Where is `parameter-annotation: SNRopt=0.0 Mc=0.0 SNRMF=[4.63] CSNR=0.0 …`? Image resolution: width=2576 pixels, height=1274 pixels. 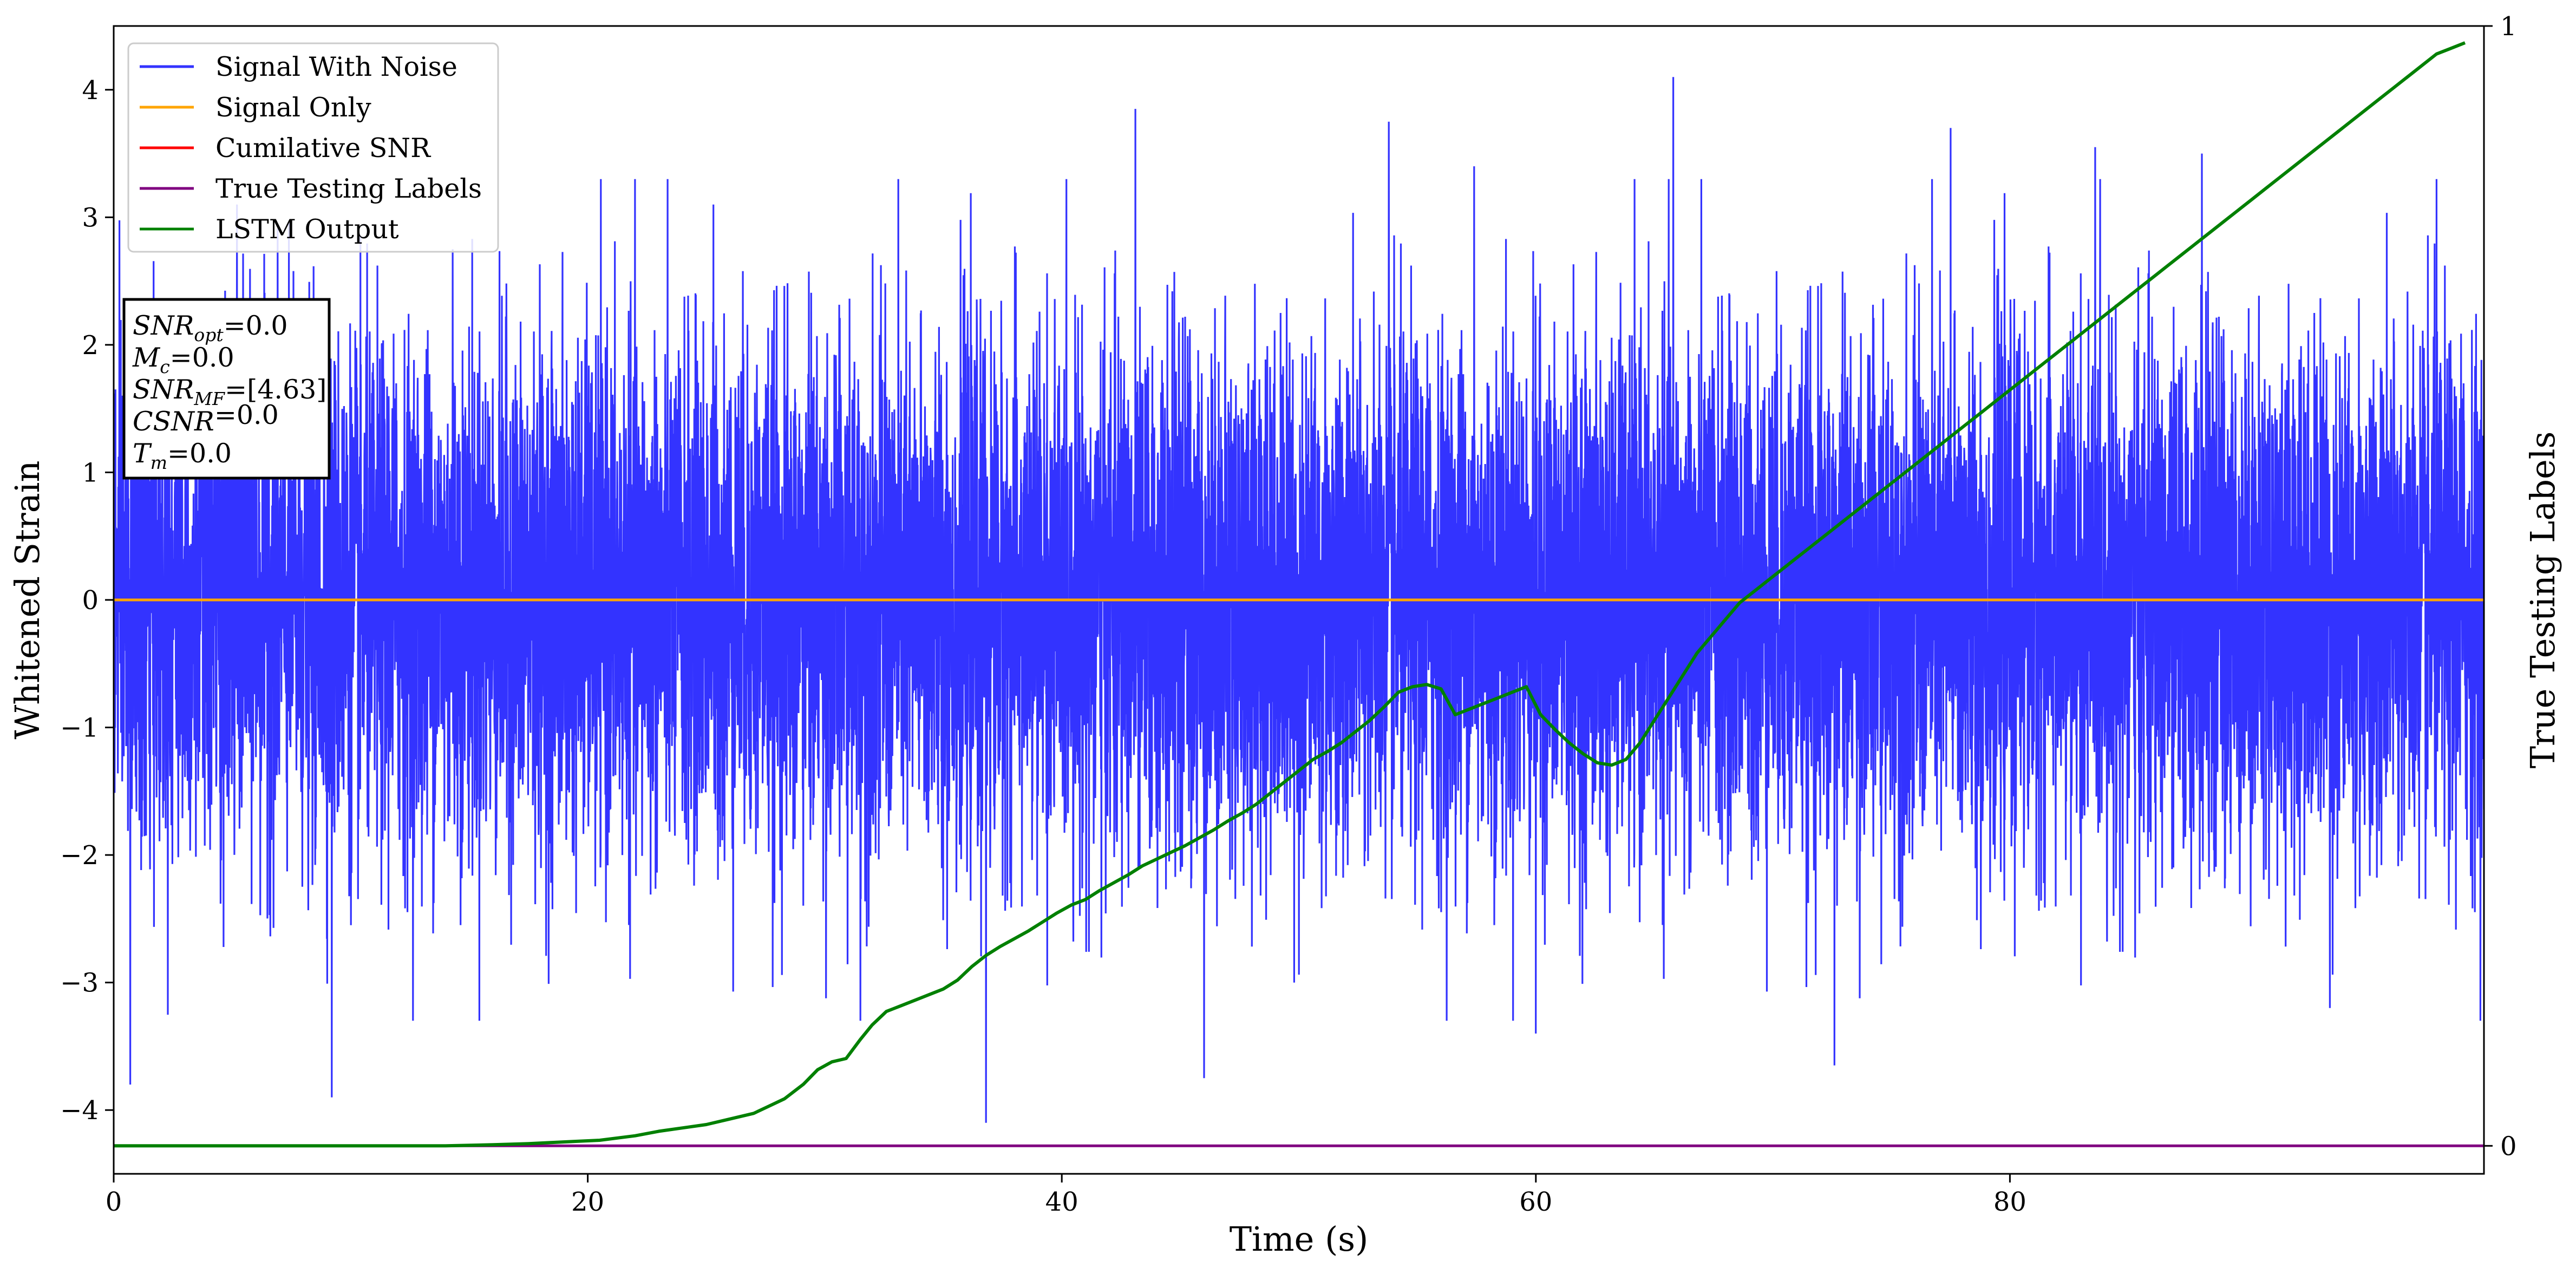 parameter-annotation: SNRopt=0.0 Mc=0.0 SNRMF=[4.63] CSNR=0.0 … is located at coordinates (227, 389).